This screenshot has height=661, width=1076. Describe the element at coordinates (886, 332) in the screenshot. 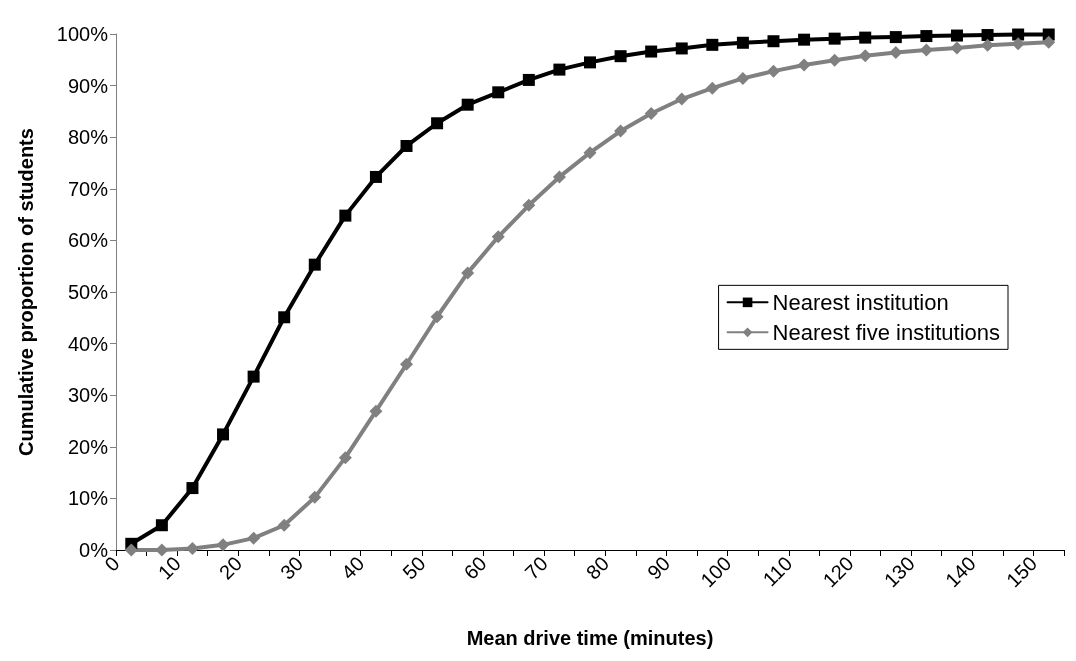

I see `legend-label: Nearest five institutions` at that location.